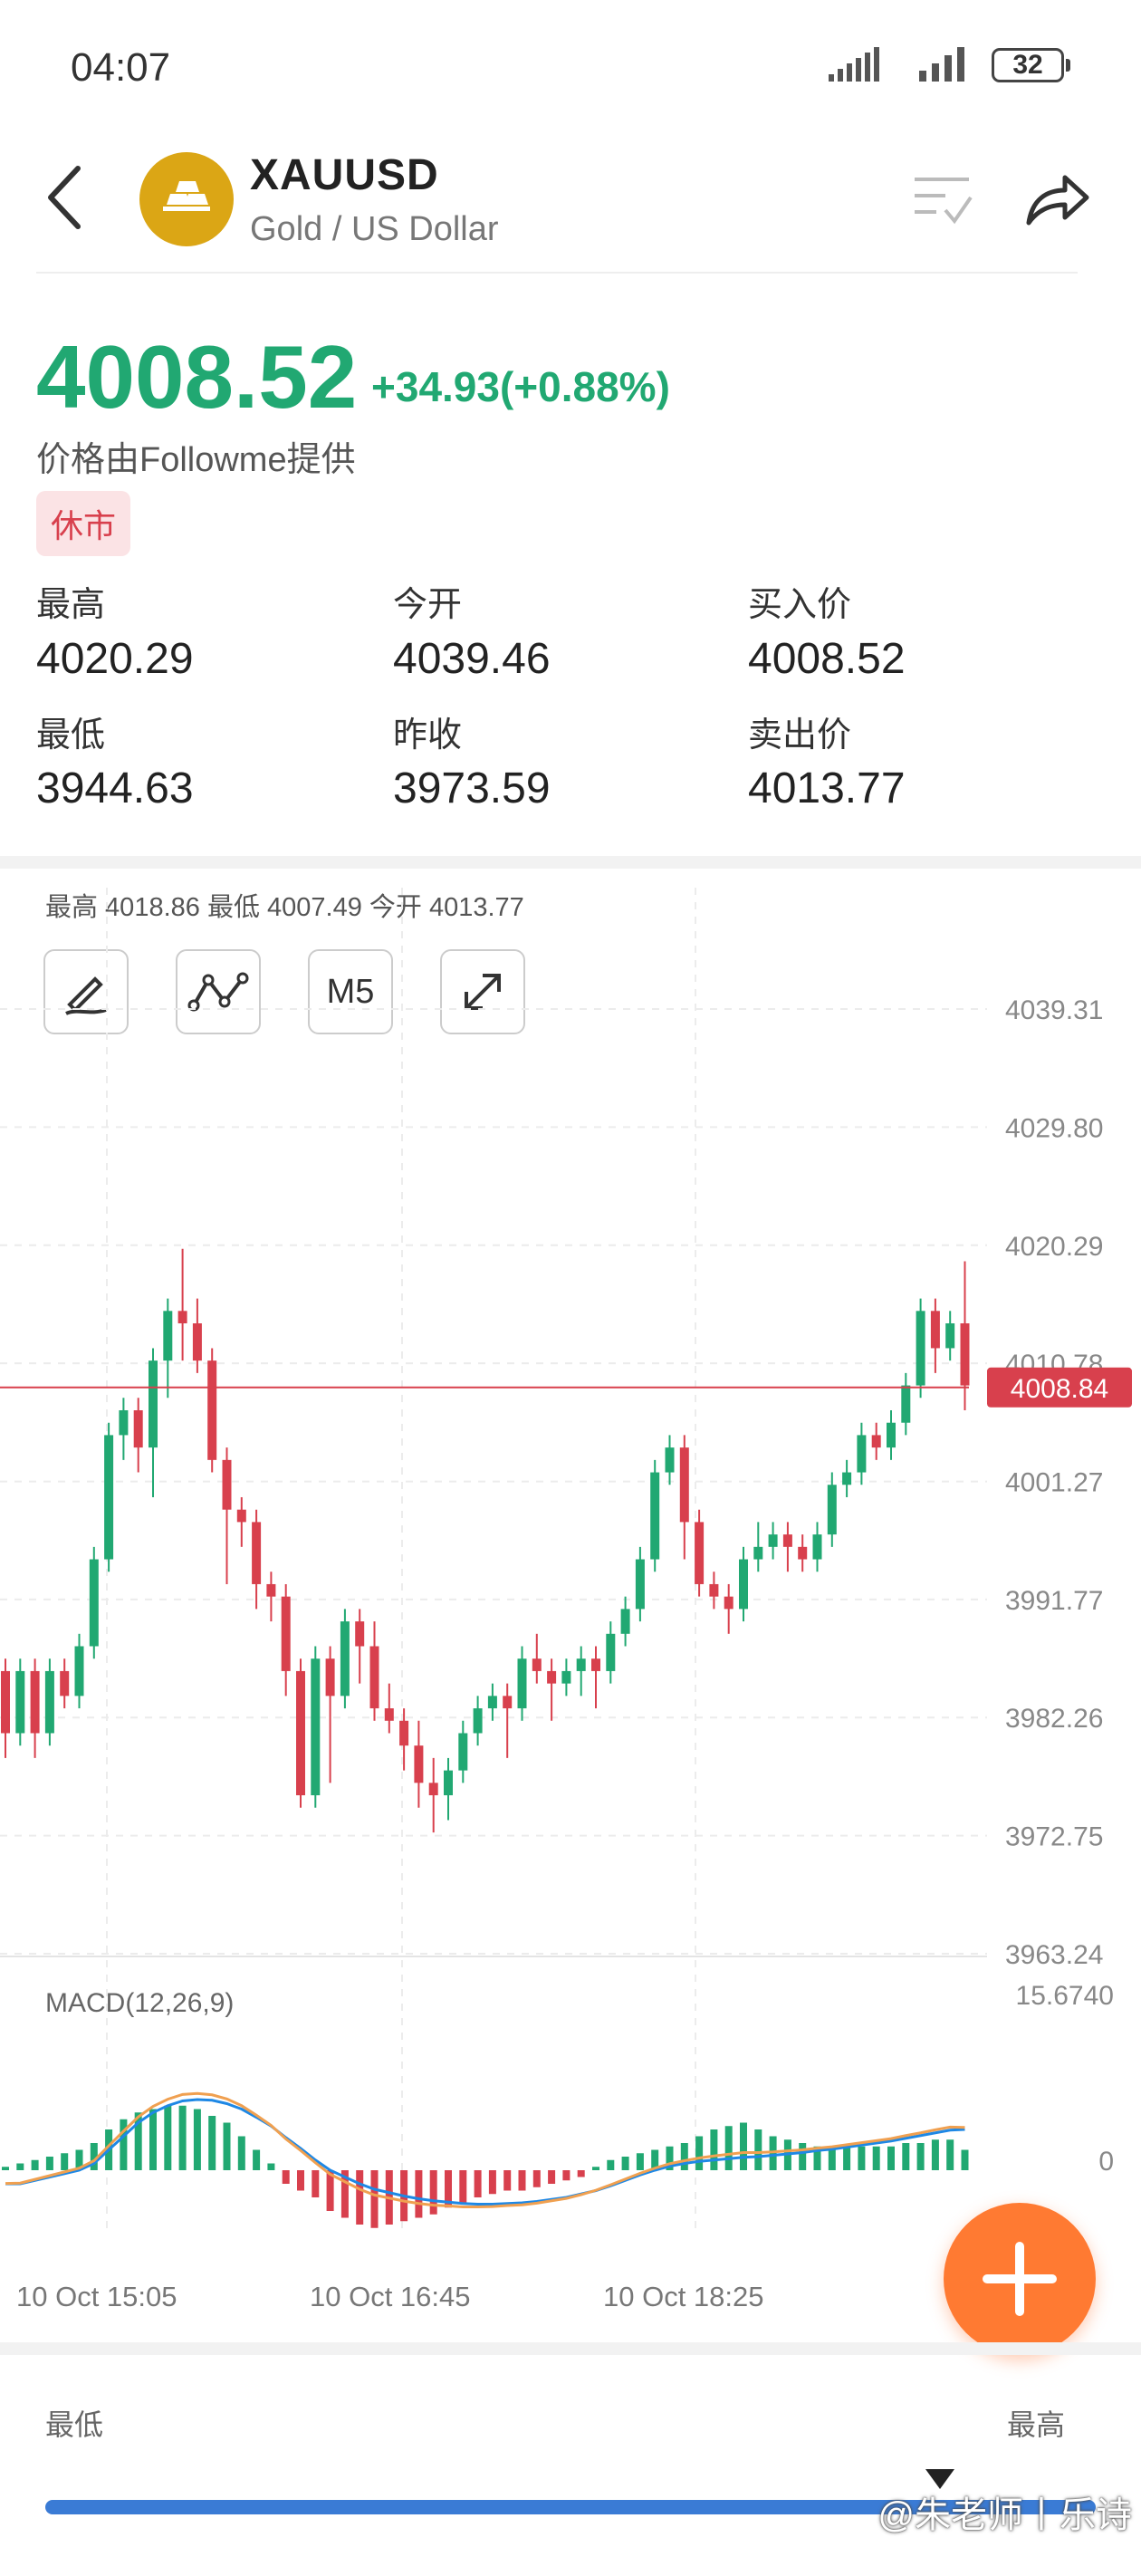 This screenshot has height=2576, width=1141. Describe the element at coordinates (86, 991) in the screenshot. I see `draw-tool-button` at that location.